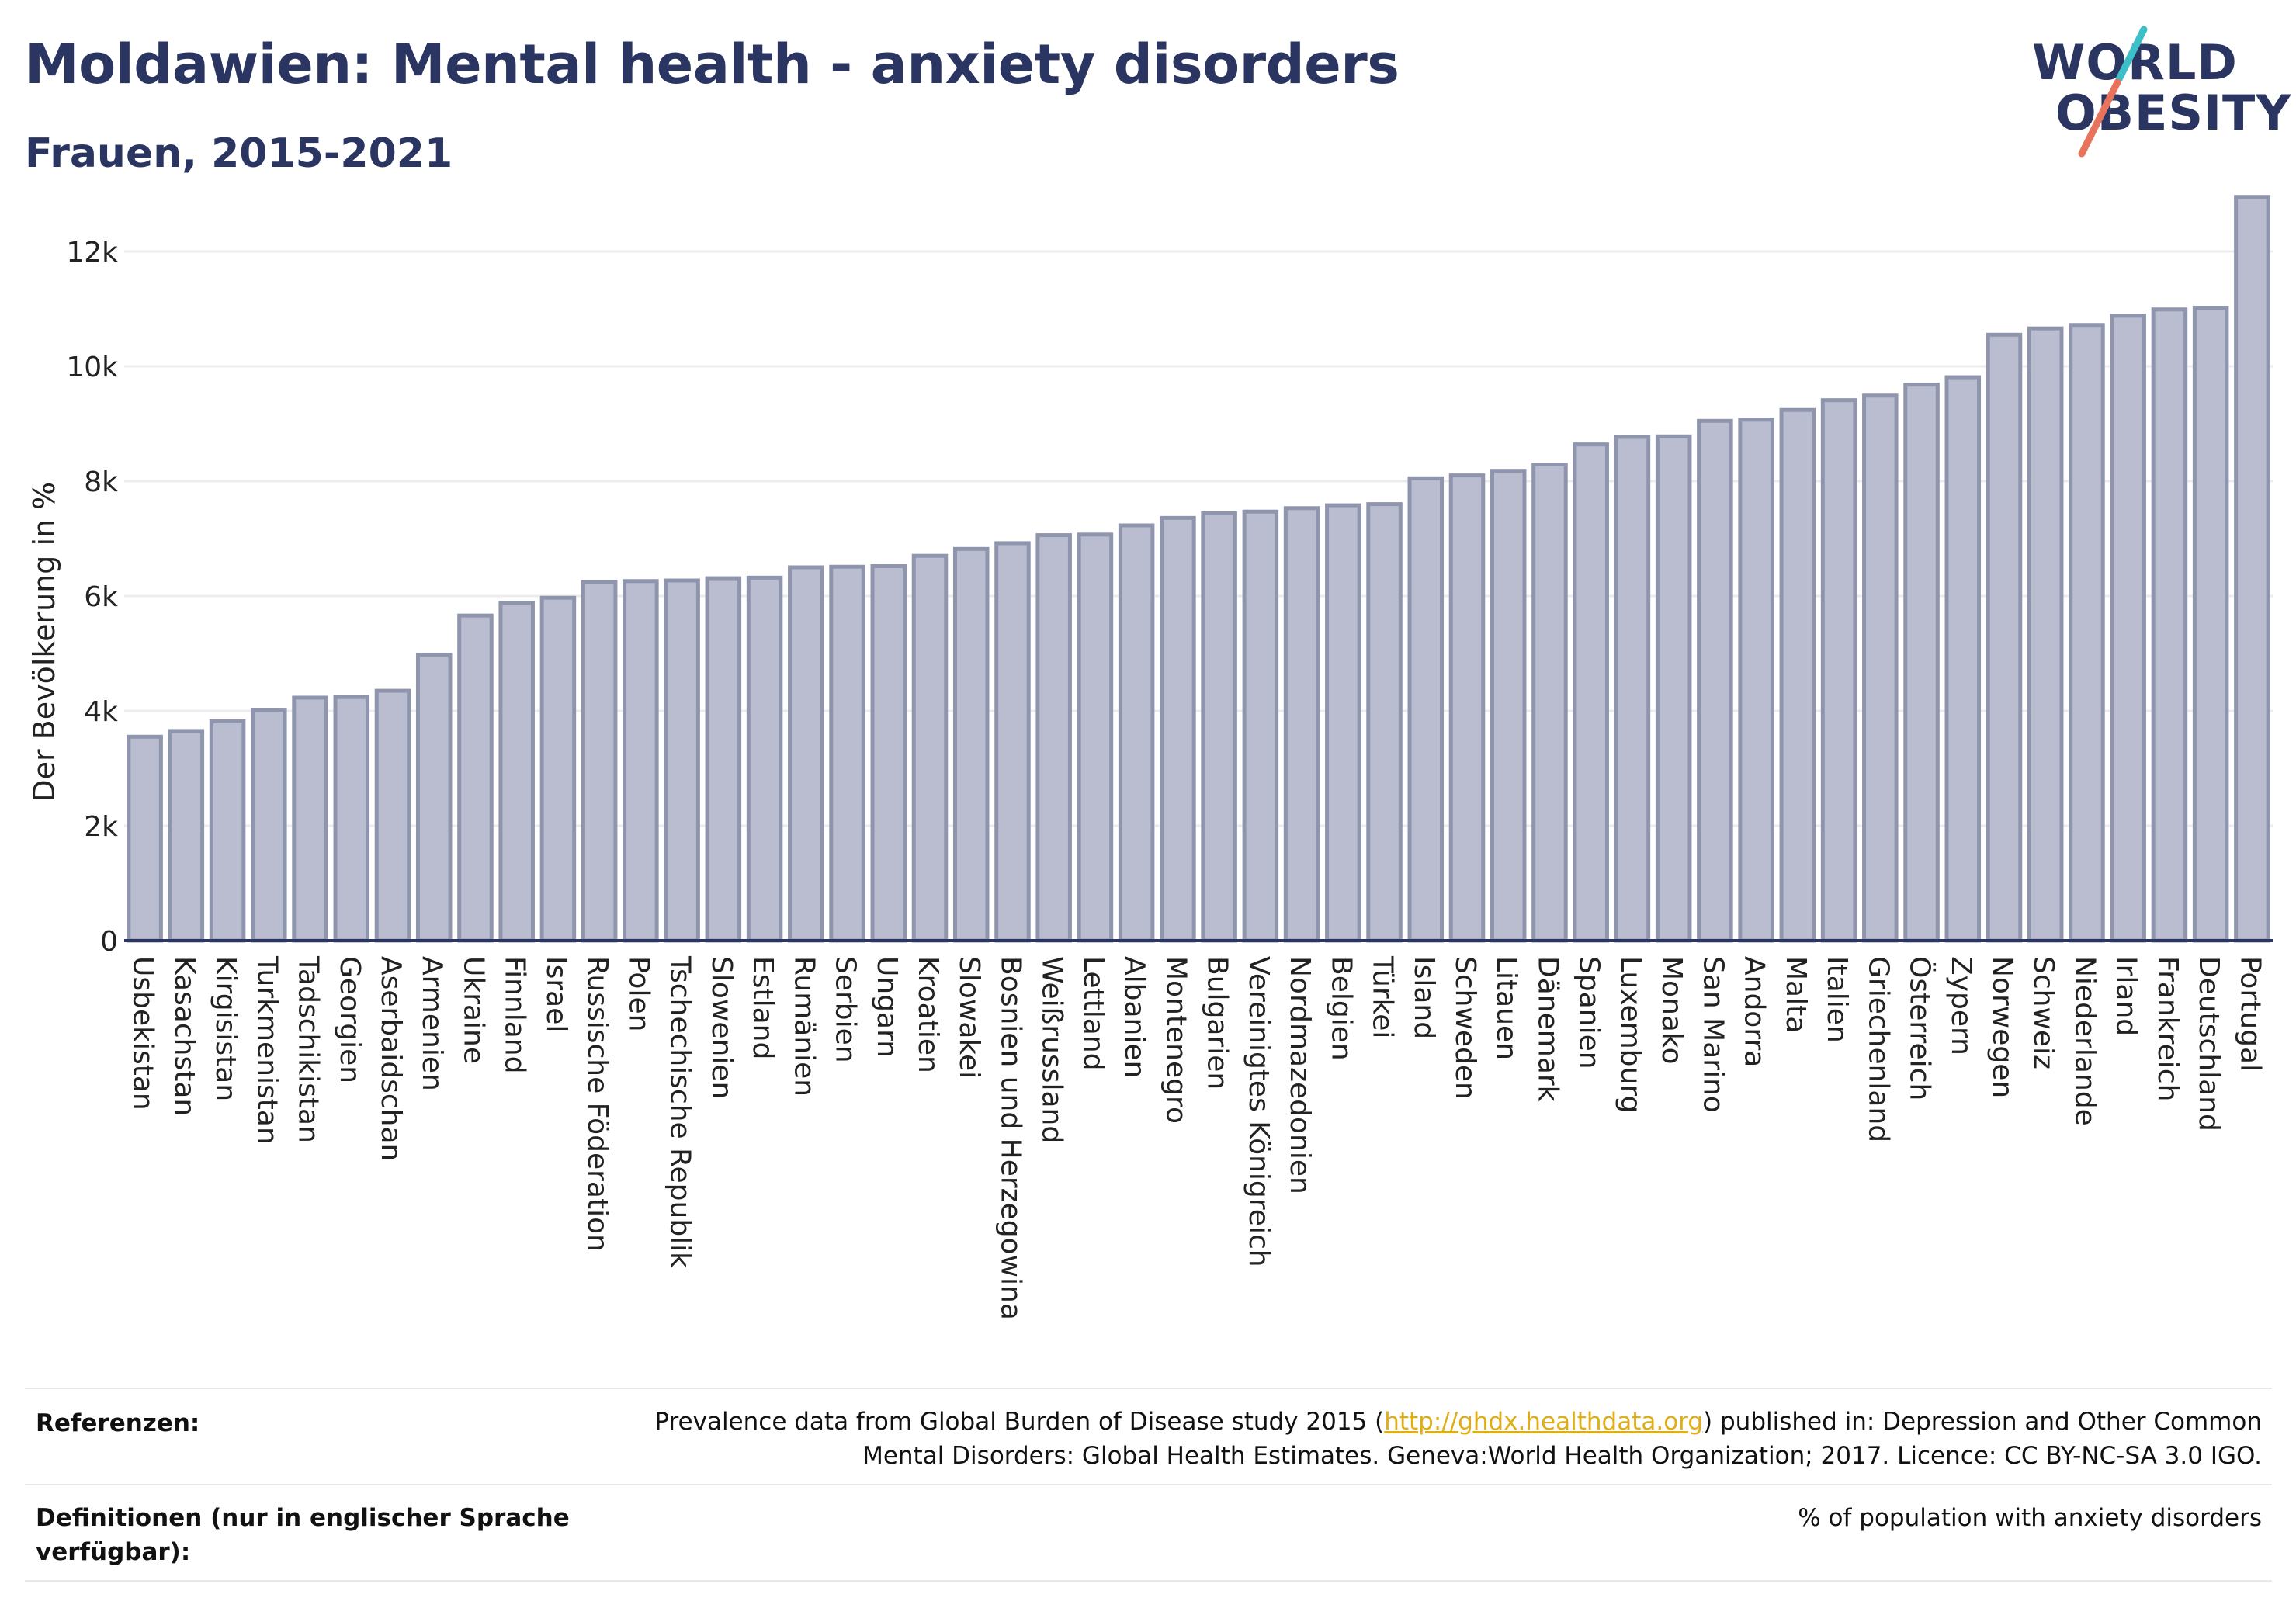 The width and height of the screenshot is (2296, 1622). Describe the element at coordinates (143, 1033) in the screenshot. I see `x-tick-label: Usbekistan` at that location.